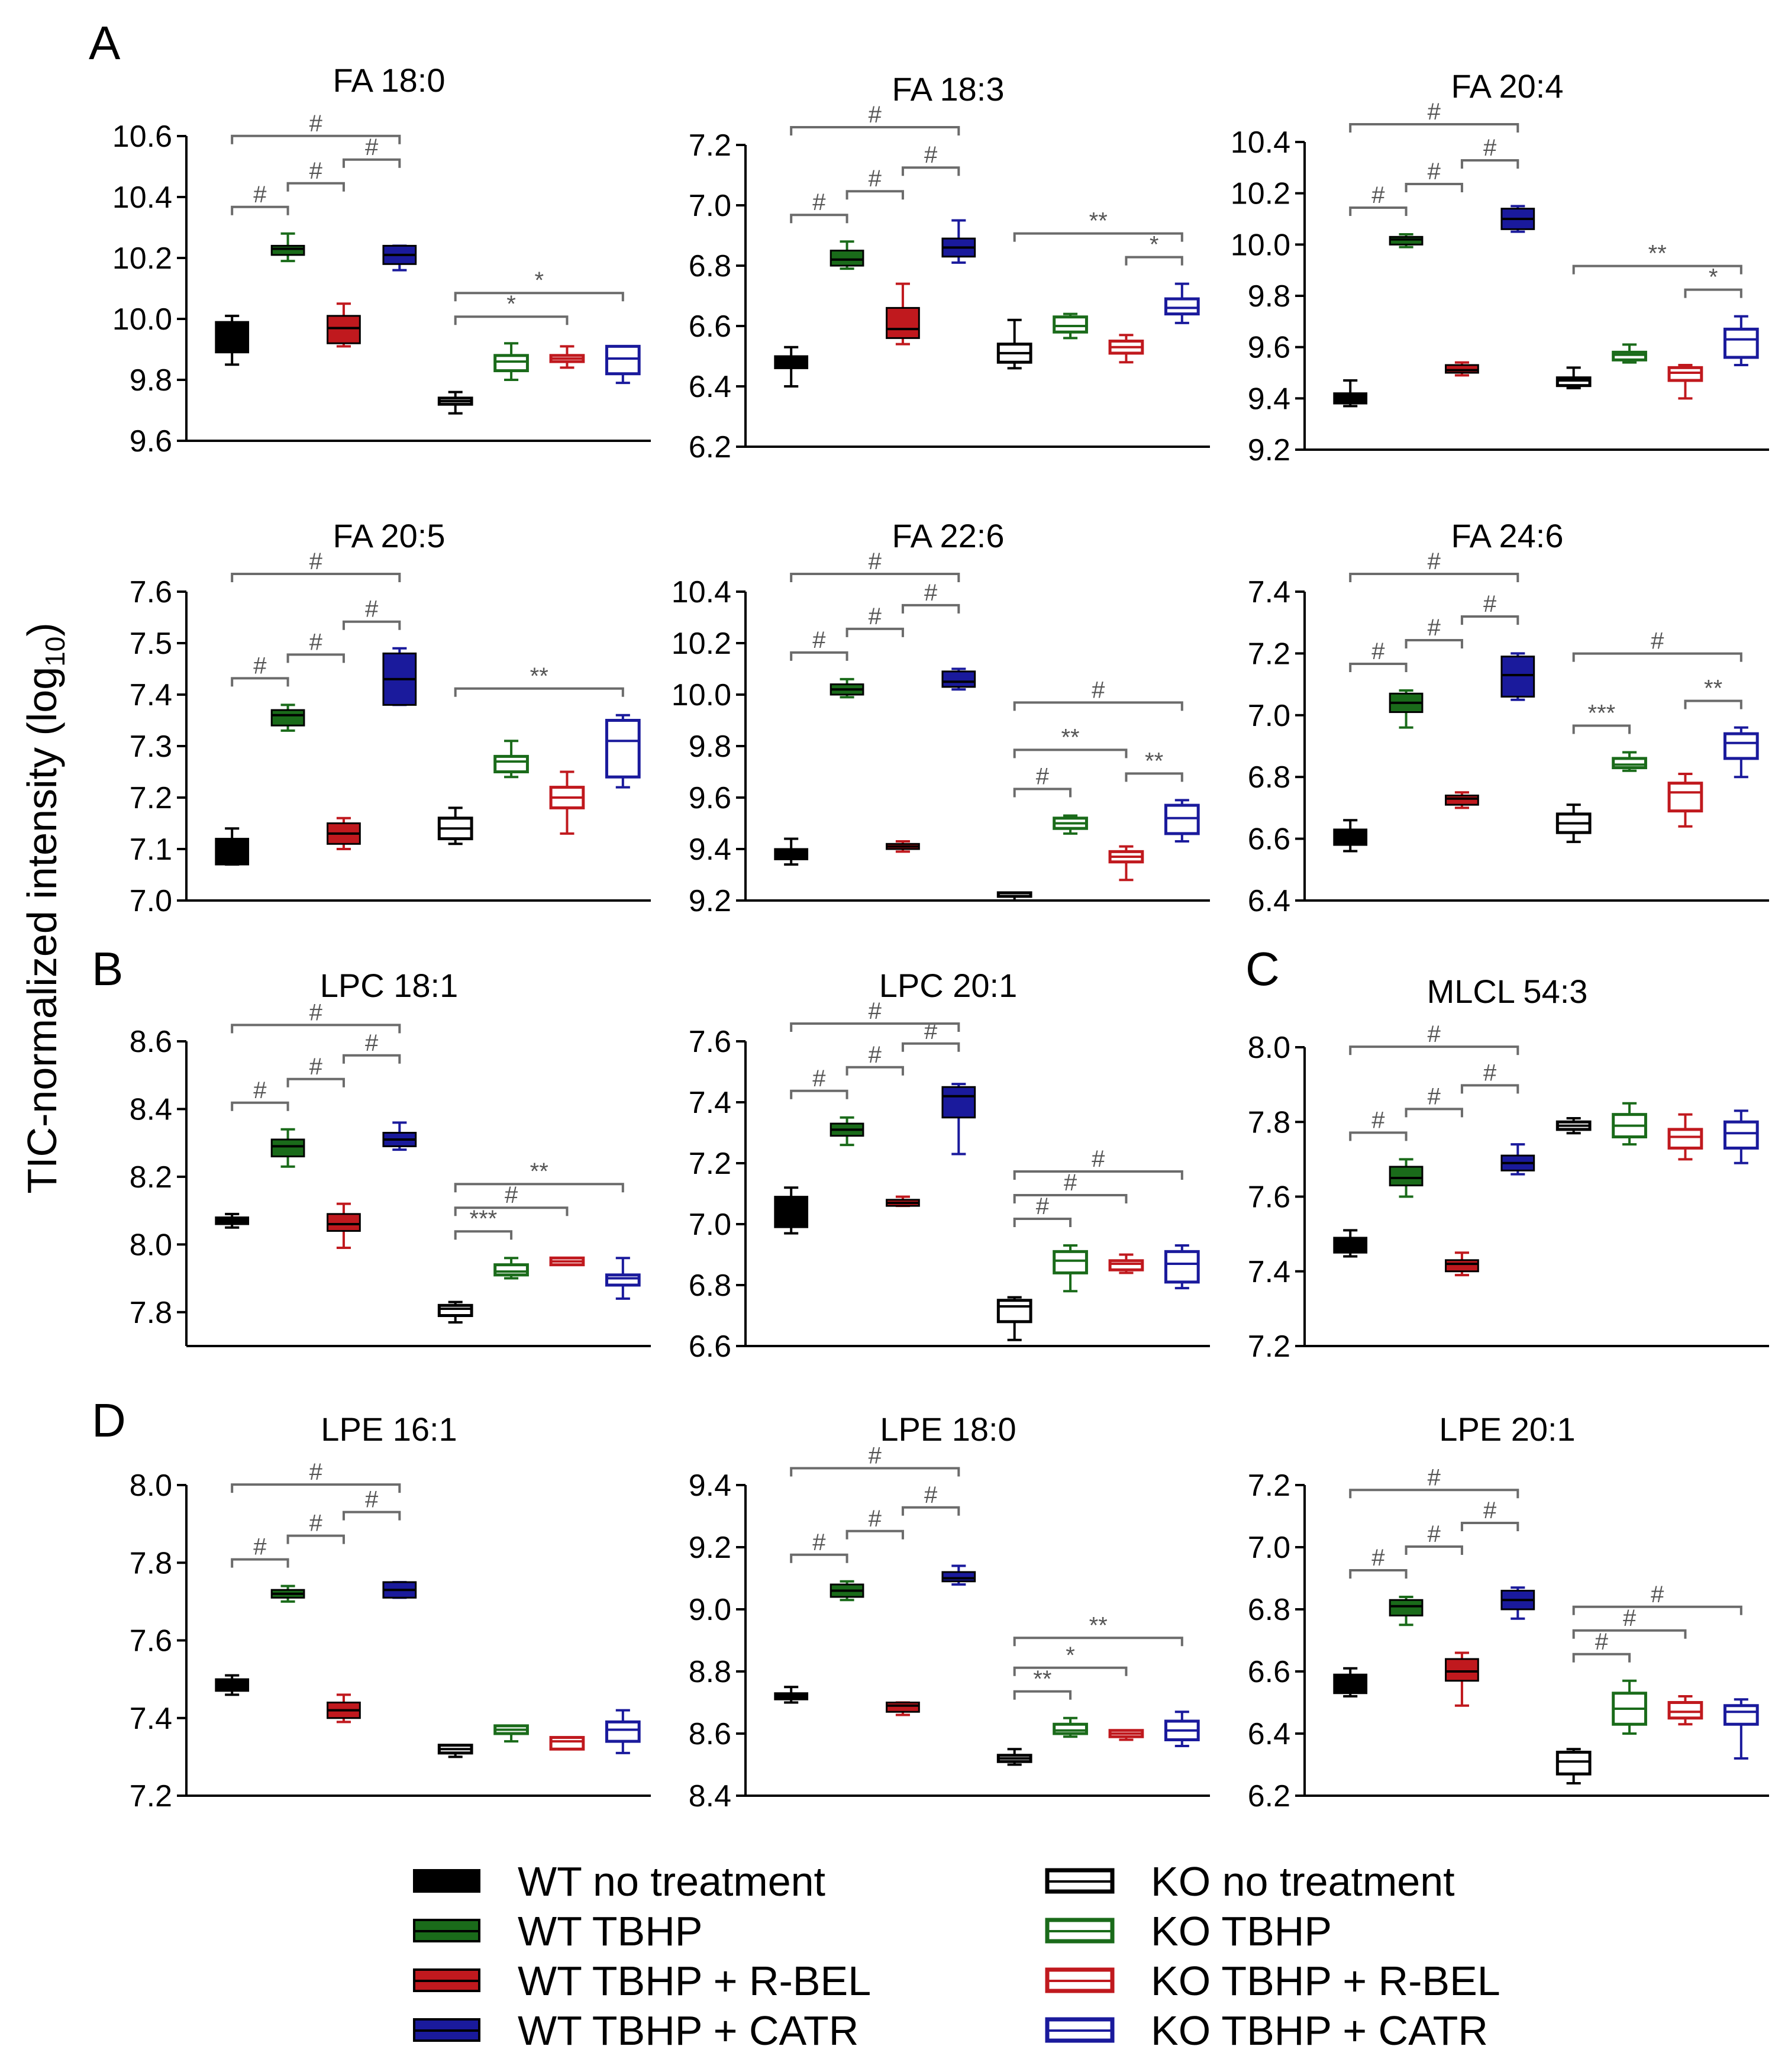 The width and height of the screenshot is (1788, 2072). I want to click on bracket-label: ***, so click(484, 1219).